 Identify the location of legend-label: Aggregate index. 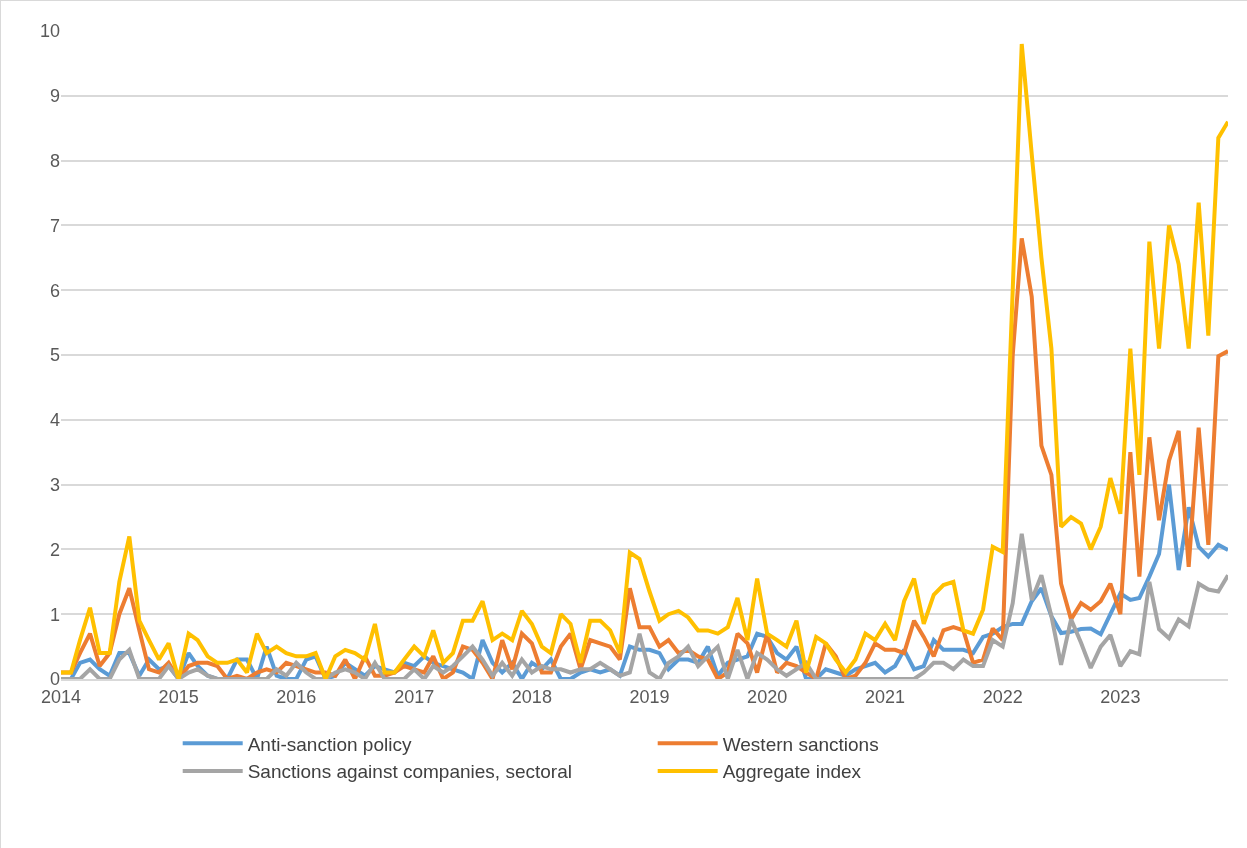
(792, 772).